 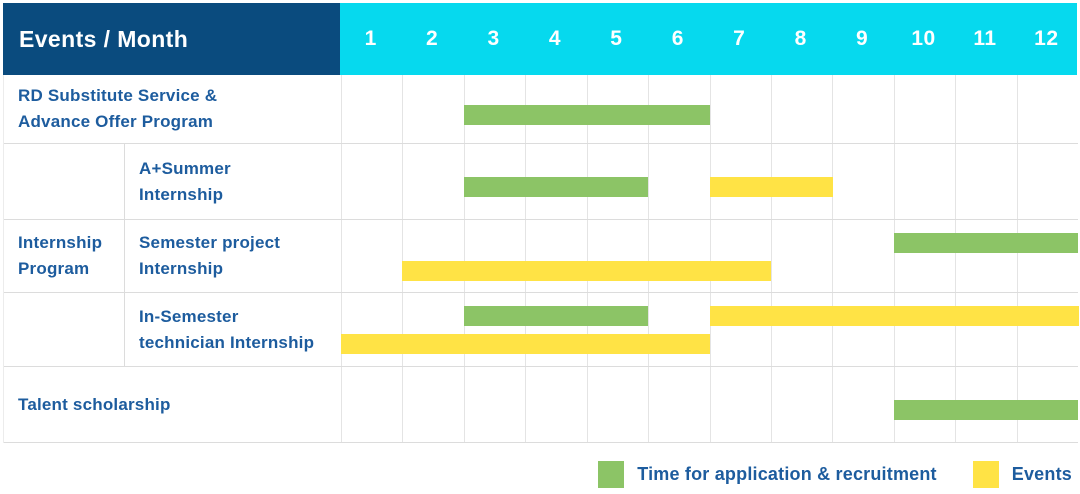 I want to click on row-label-line: A+Summer, so click(x=185, y=168).